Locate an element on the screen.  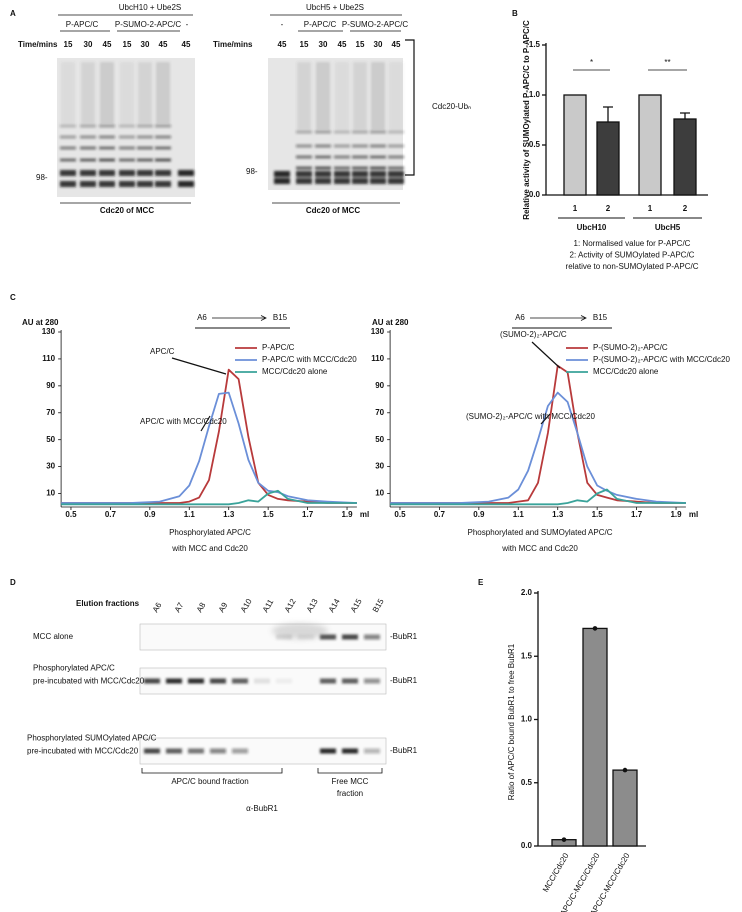
annotation: APC/C is located at coordinates (162, 351).